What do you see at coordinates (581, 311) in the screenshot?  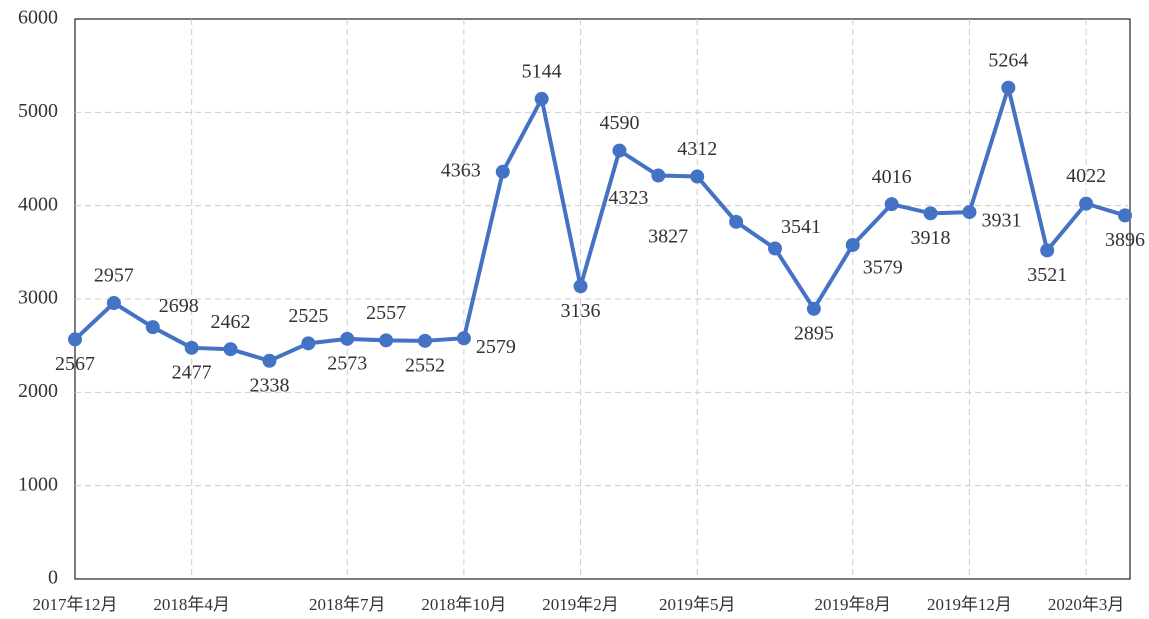 I see `data-label: 3136` at bounding box center [581, 311].